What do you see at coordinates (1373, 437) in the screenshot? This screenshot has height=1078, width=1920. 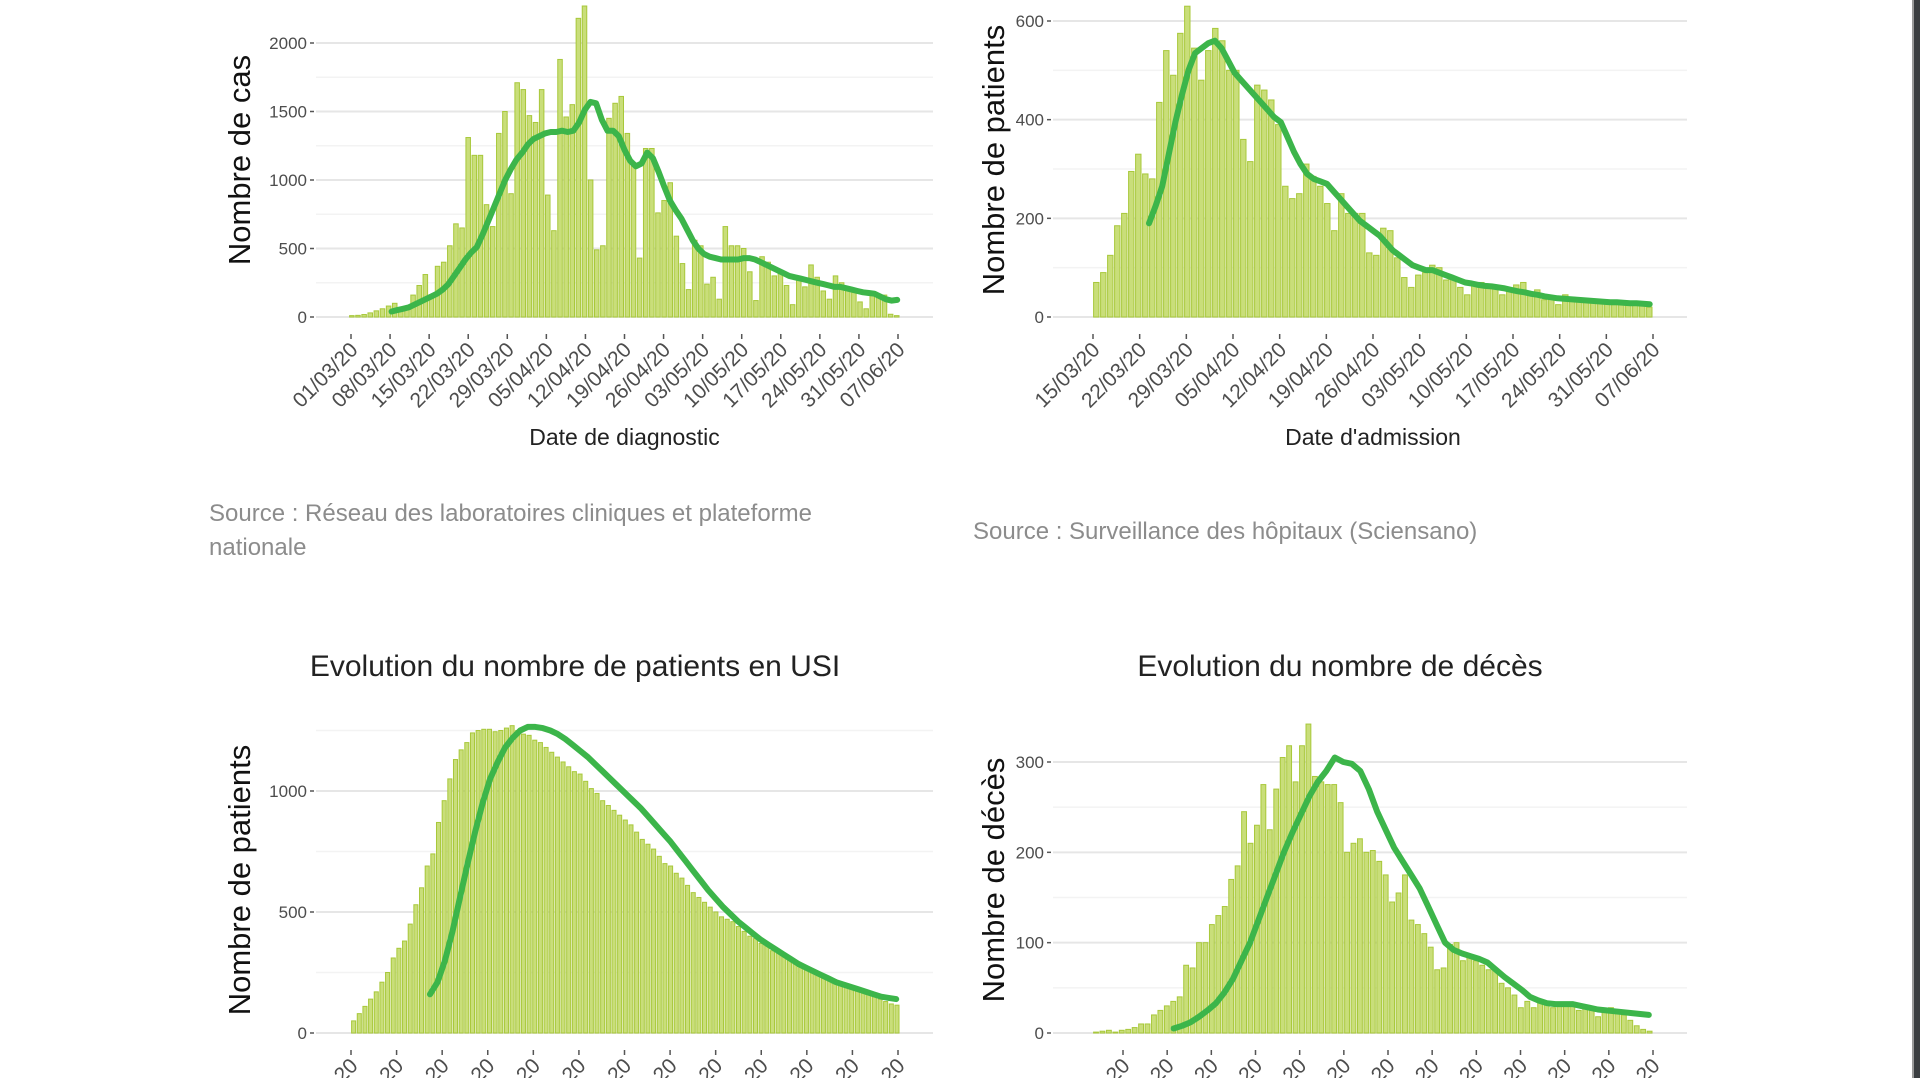 I see `hospital-x-axis-label: Date d'admission` at bounding box center [1373, 437].